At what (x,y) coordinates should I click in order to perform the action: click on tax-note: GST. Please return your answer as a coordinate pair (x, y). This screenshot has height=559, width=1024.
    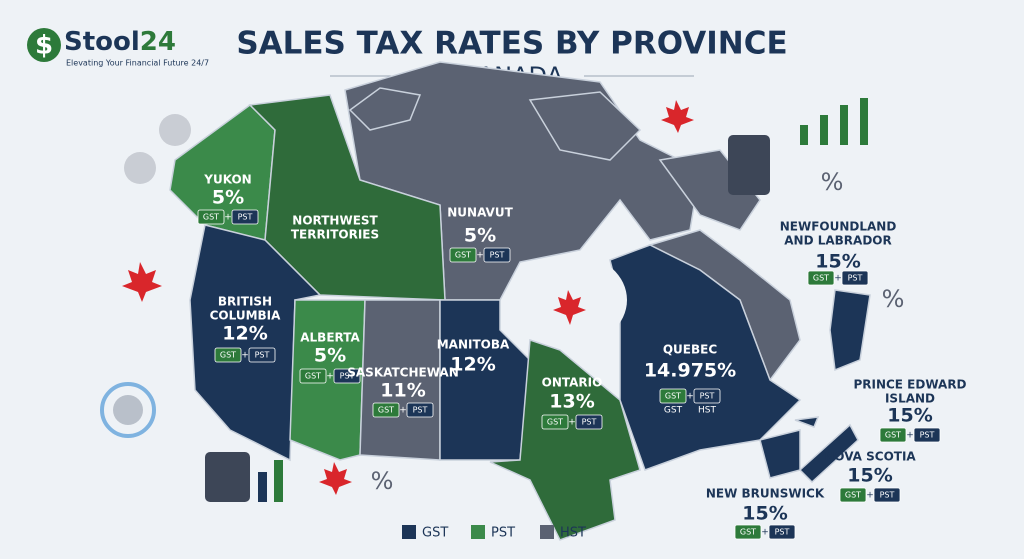
    Looking at the image, I should click on (673, 411).